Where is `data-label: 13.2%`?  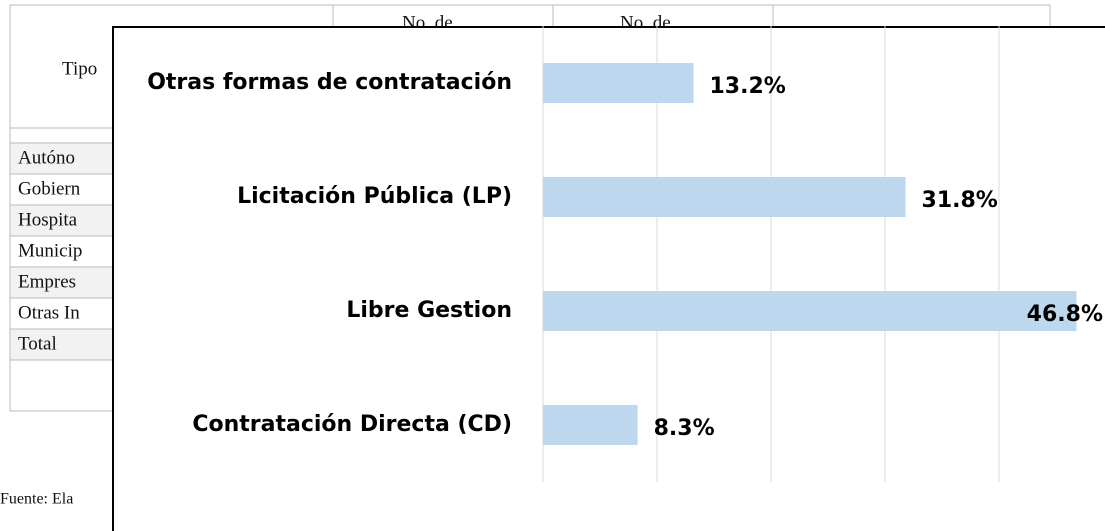
data-label: 13.2% is located at coordinates (747, 86).